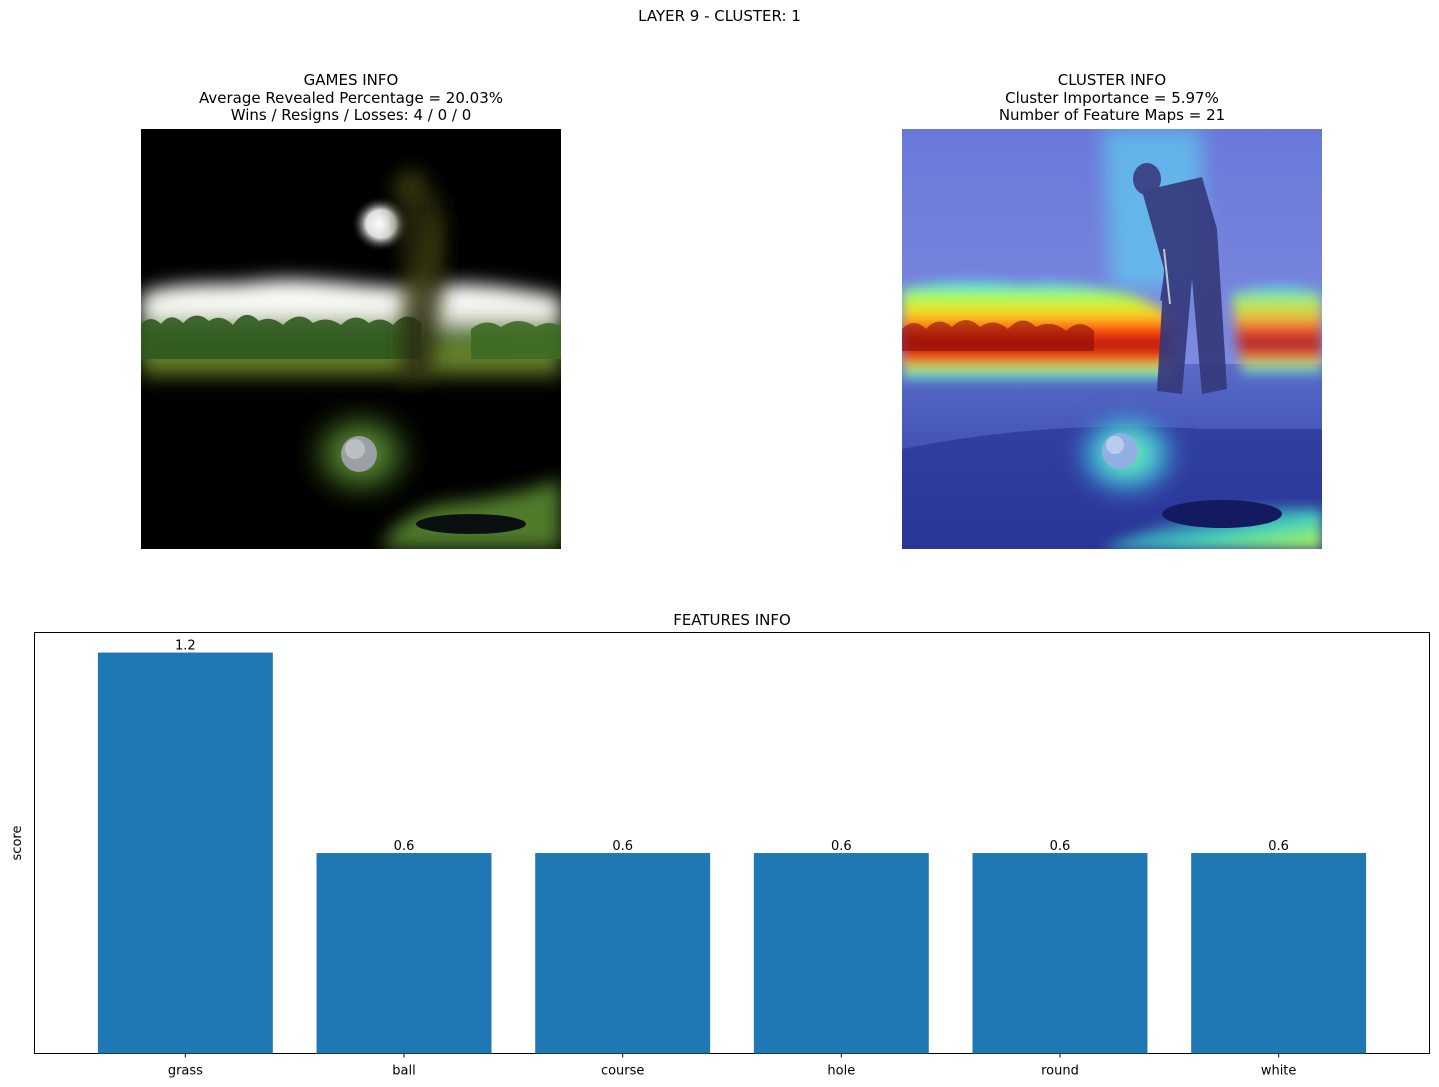  What do you see at coordinates (351, 80) in the screenshot?
I see `games-info-heading: GAMES INFO` at bounding box center [351, 80].